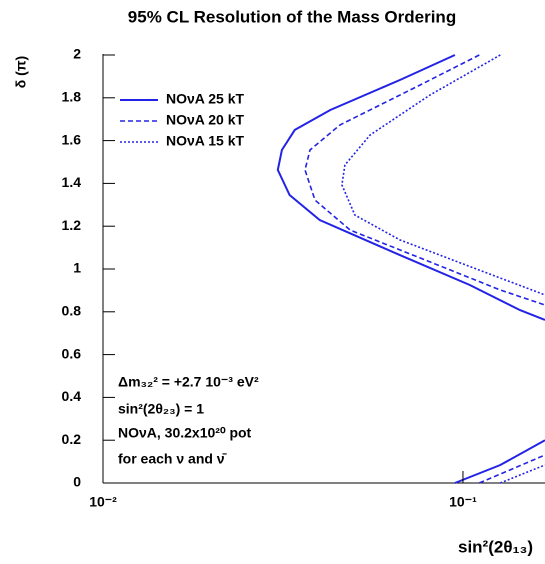  Describe the element at coordinates (185, 433) in the screenshot. I see `annotation: NOνA, 30.2x10²⁰ pot` at that location.